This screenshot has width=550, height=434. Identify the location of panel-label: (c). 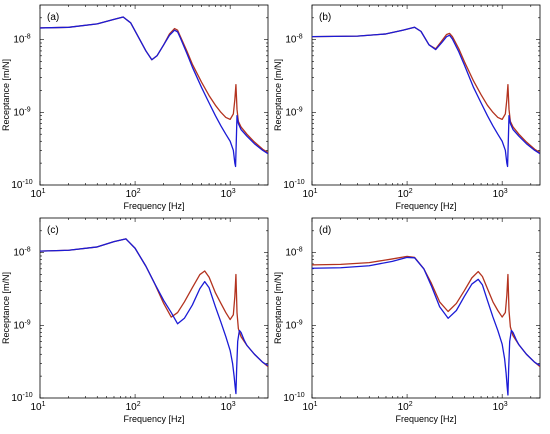
(53, 230).